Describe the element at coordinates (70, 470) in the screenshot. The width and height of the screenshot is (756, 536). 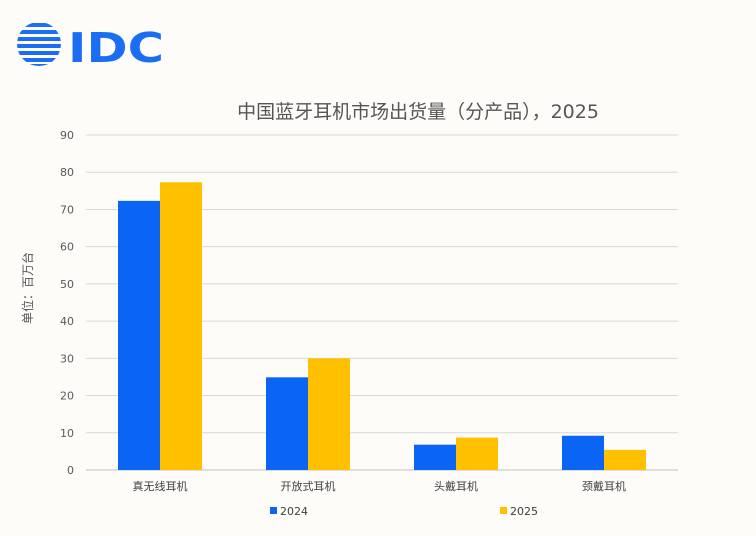
I see `y-tick-label: 0` at that location.